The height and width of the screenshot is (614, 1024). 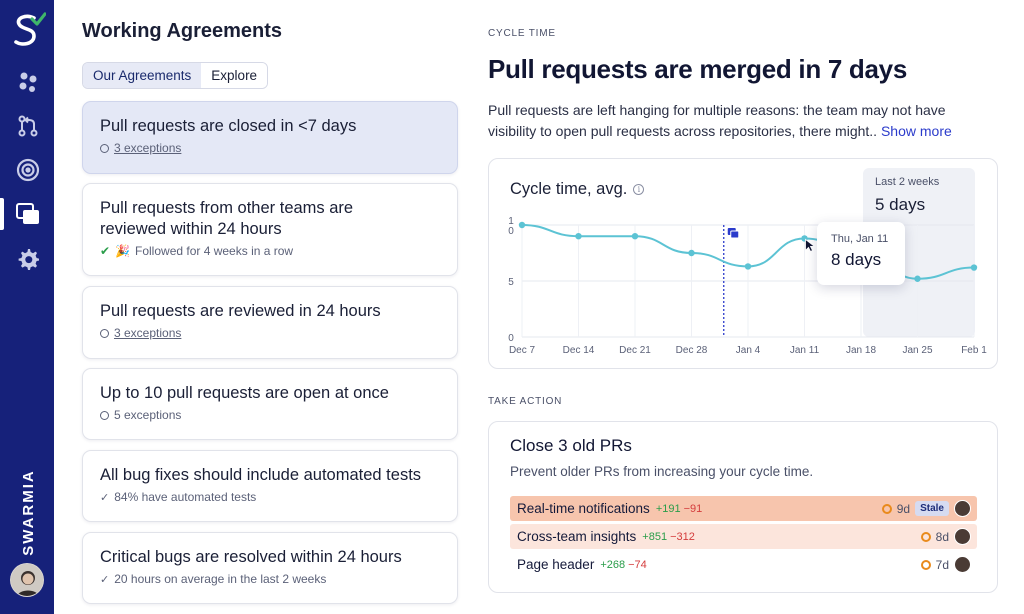 I want to click on sidebar-active-indicator, so click(x=2, y=214).